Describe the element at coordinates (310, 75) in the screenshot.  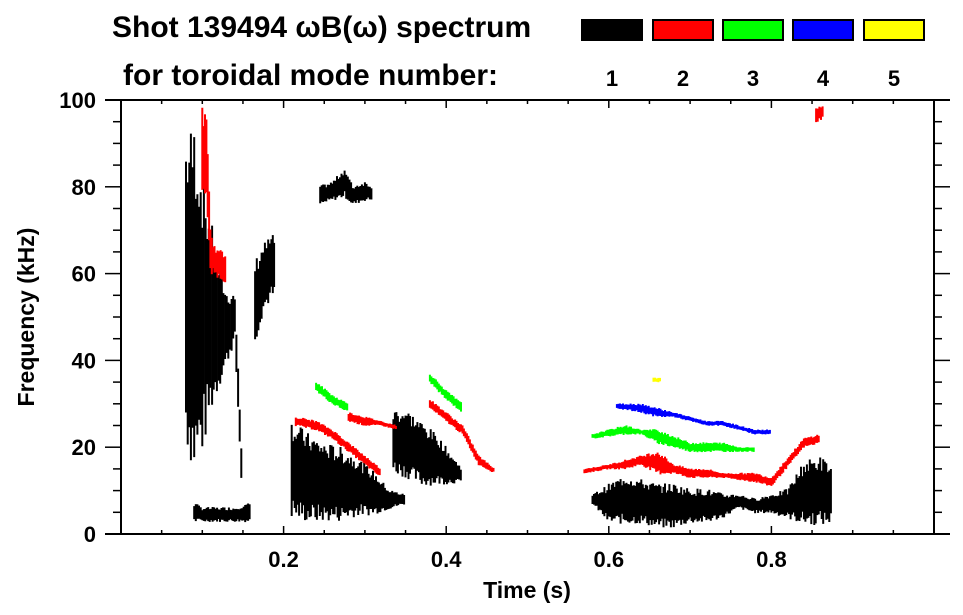
I see `legend-title: for toroidal mode number:` at that location.